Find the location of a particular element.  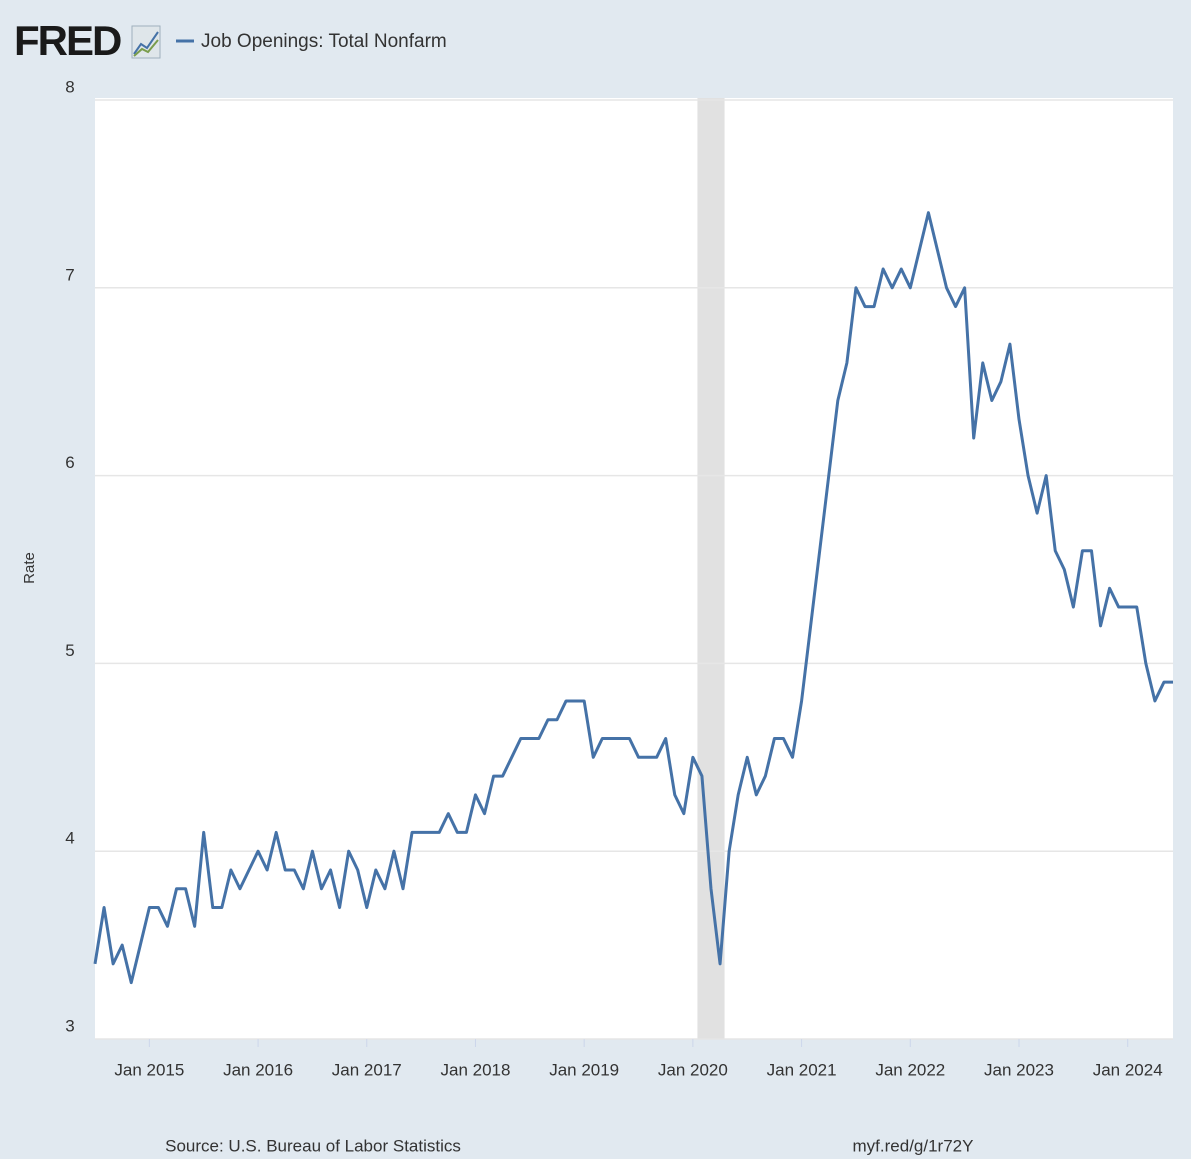

x-tick-label: Jan 2024 is located at coordinates (1128, 1069).